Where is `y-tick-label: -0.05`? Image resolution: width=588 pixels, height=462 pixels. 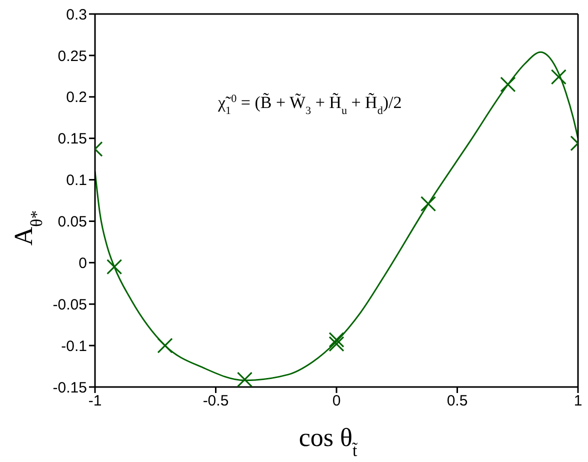
y-tick-label: -0.05 is located at coordinates (69, 305).